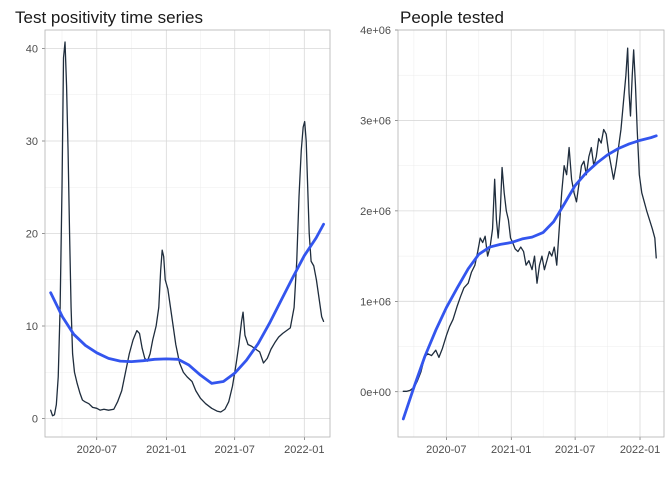  What do you see at coordinates (375, 393) in the screenshot?
I see `y-tick-label: 0e+00` at bounding box center [375, 393].